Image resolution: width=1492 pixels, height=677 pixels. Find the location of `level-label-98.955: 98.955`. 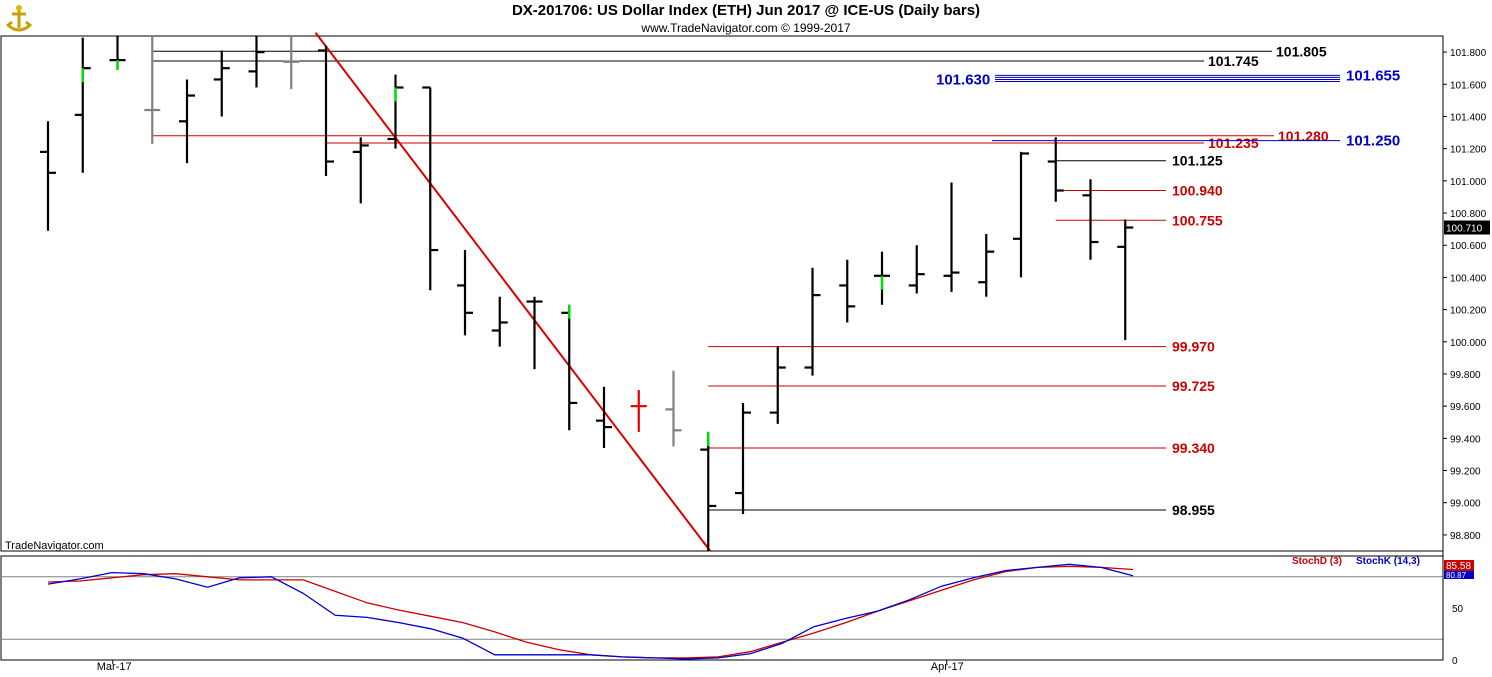

level-label-98.955: 98.955 is located at coordinates (1193, 510).